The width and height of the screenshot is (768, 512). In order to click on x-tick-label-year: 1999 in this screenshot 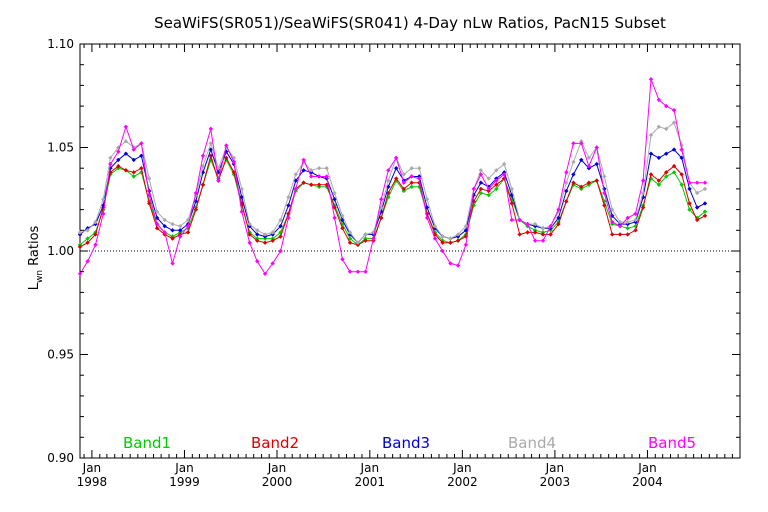, I will do `click(184, 482)`.